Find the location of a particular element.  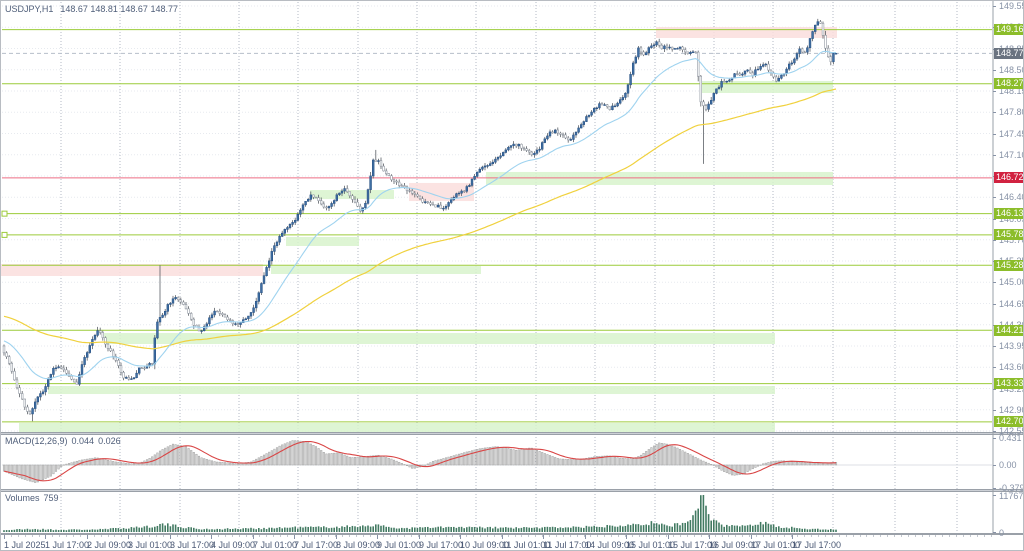

macd-signal-value: 0.026 is located at coordinates (109, 441).